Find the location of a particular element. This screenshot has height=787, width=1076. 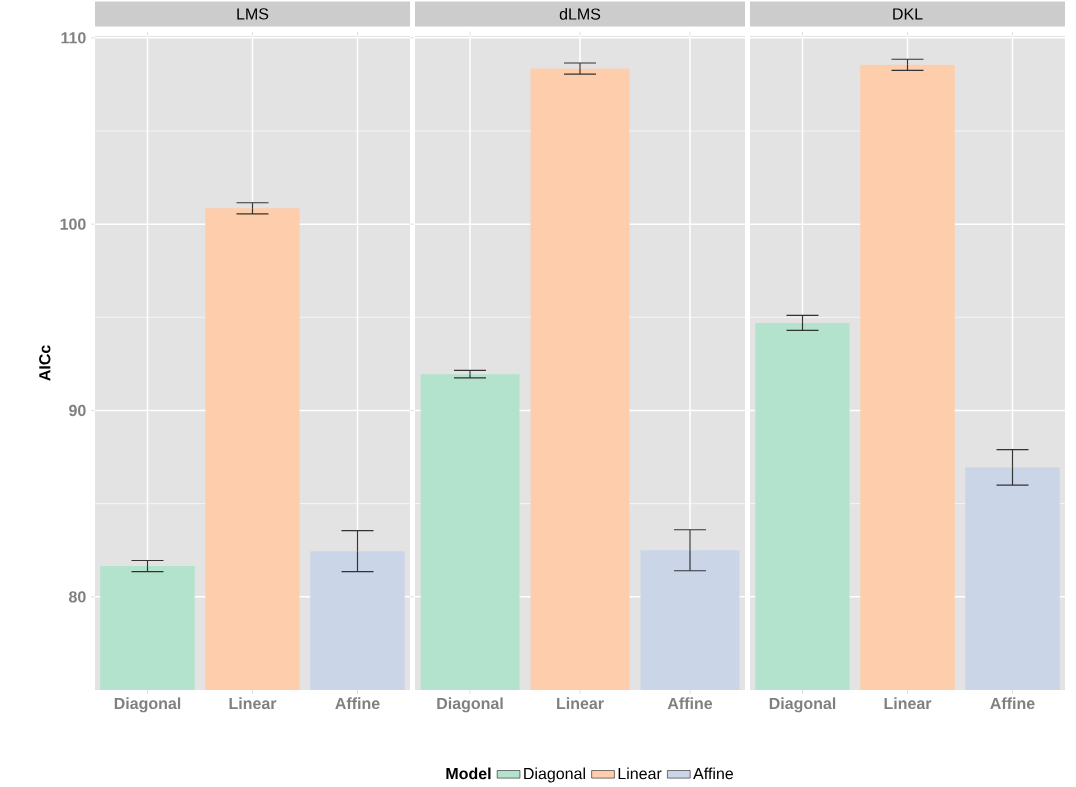

y-tick-label: 80 is located at coordinates (77, 597).